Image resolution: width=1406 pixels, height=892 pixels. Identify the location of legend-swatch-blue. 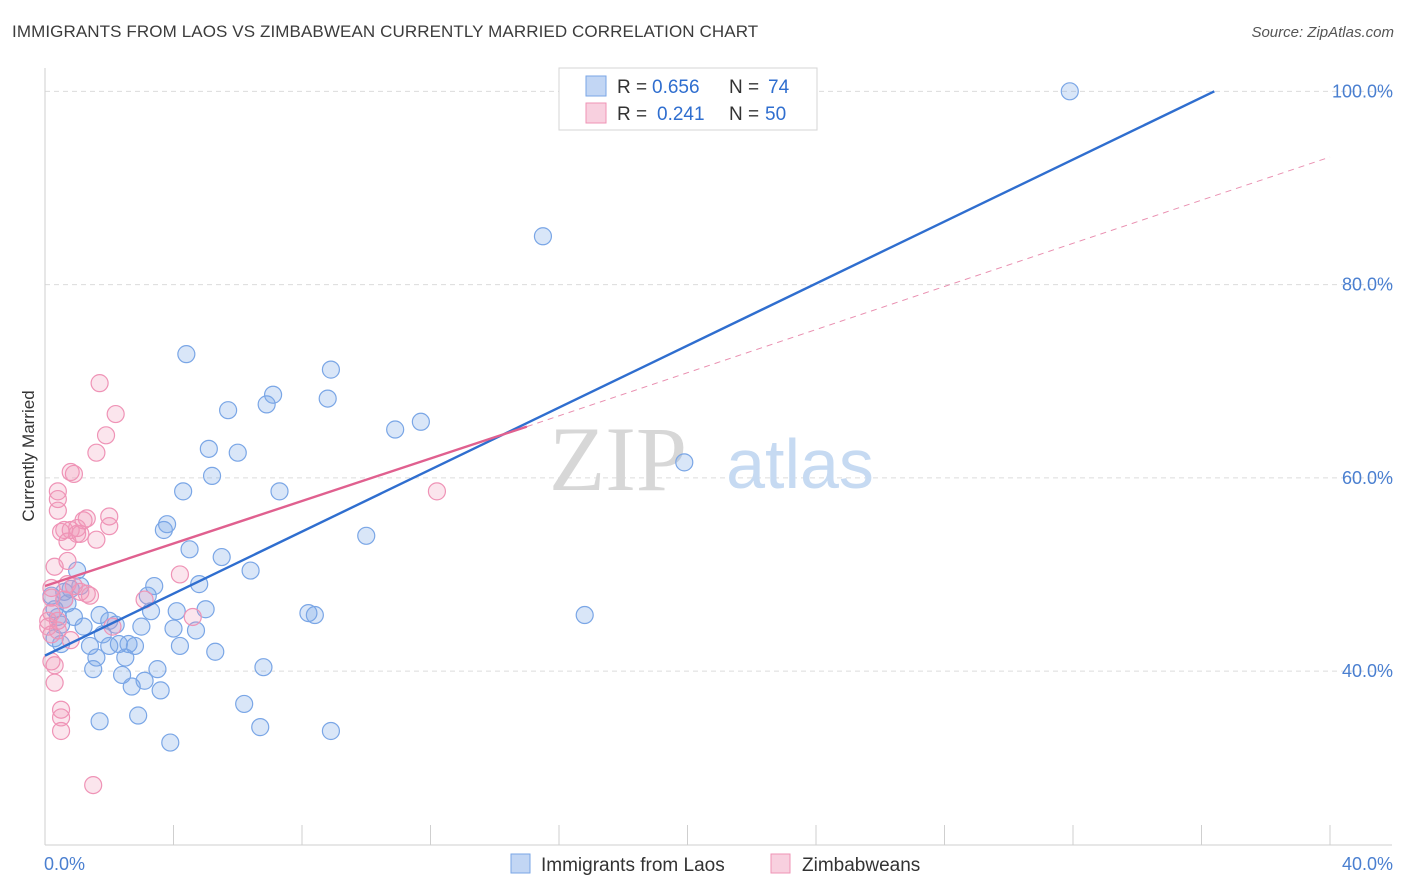
(596, 86).